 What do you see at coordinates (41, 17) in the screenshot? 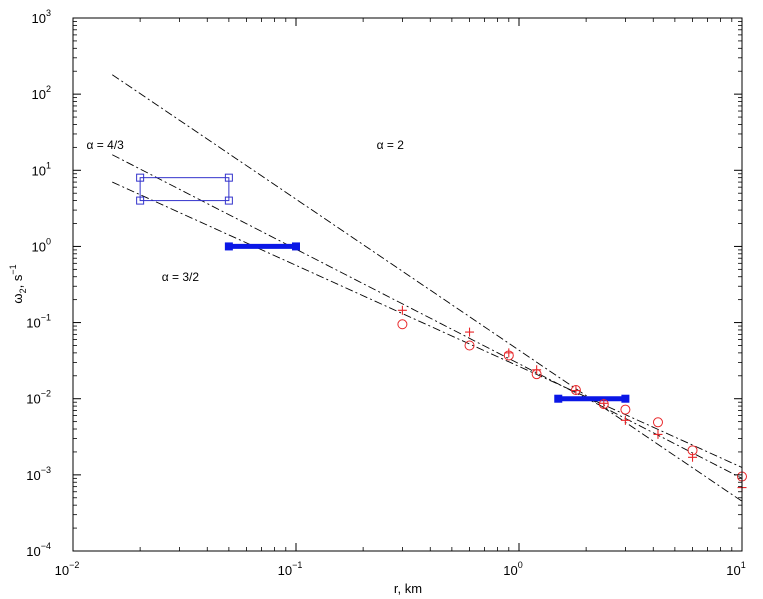
I see `y-tick-label: 10³` at bounding box center [41, 17].